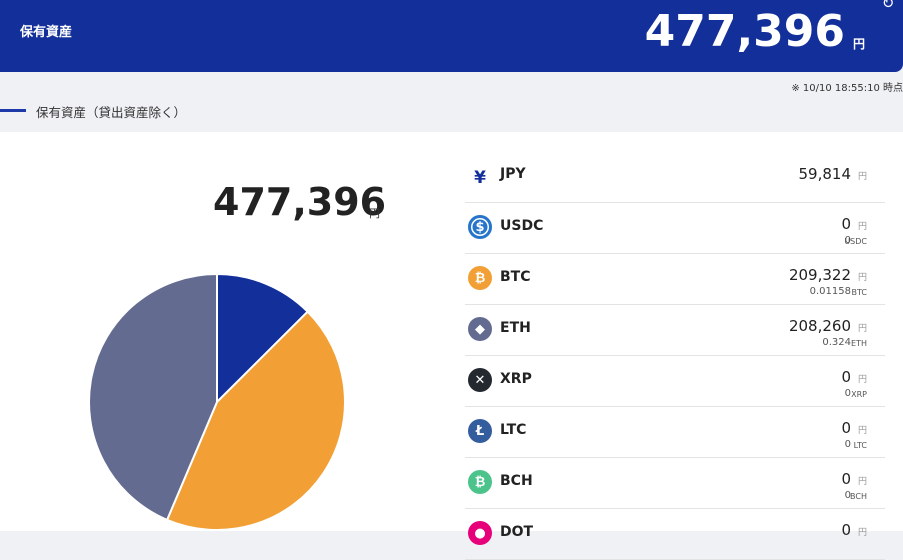 This screenshot has width=903, height=560. Describe the element at coordinates (480, 431) in the screenshot. I see `litecoin-icon: Ł` at that location.